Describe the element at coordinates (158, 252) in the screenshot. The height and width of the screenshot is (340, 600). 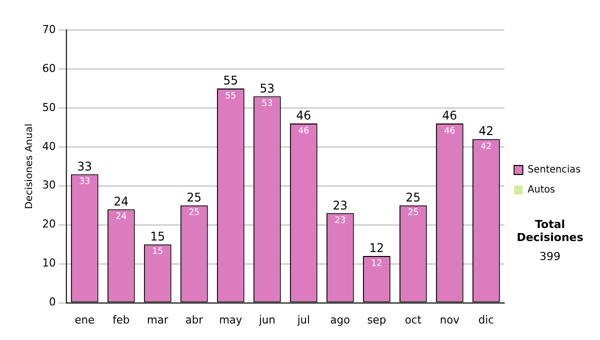
I see `data-label: 15` at that location.